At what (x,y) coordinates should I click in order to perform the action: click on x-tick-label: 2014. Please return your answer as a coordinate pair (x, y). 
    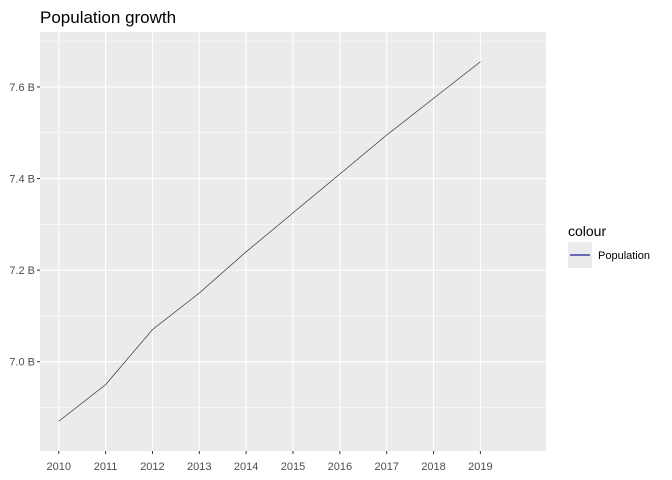
    Looking at the image, I should click on (246, 467).